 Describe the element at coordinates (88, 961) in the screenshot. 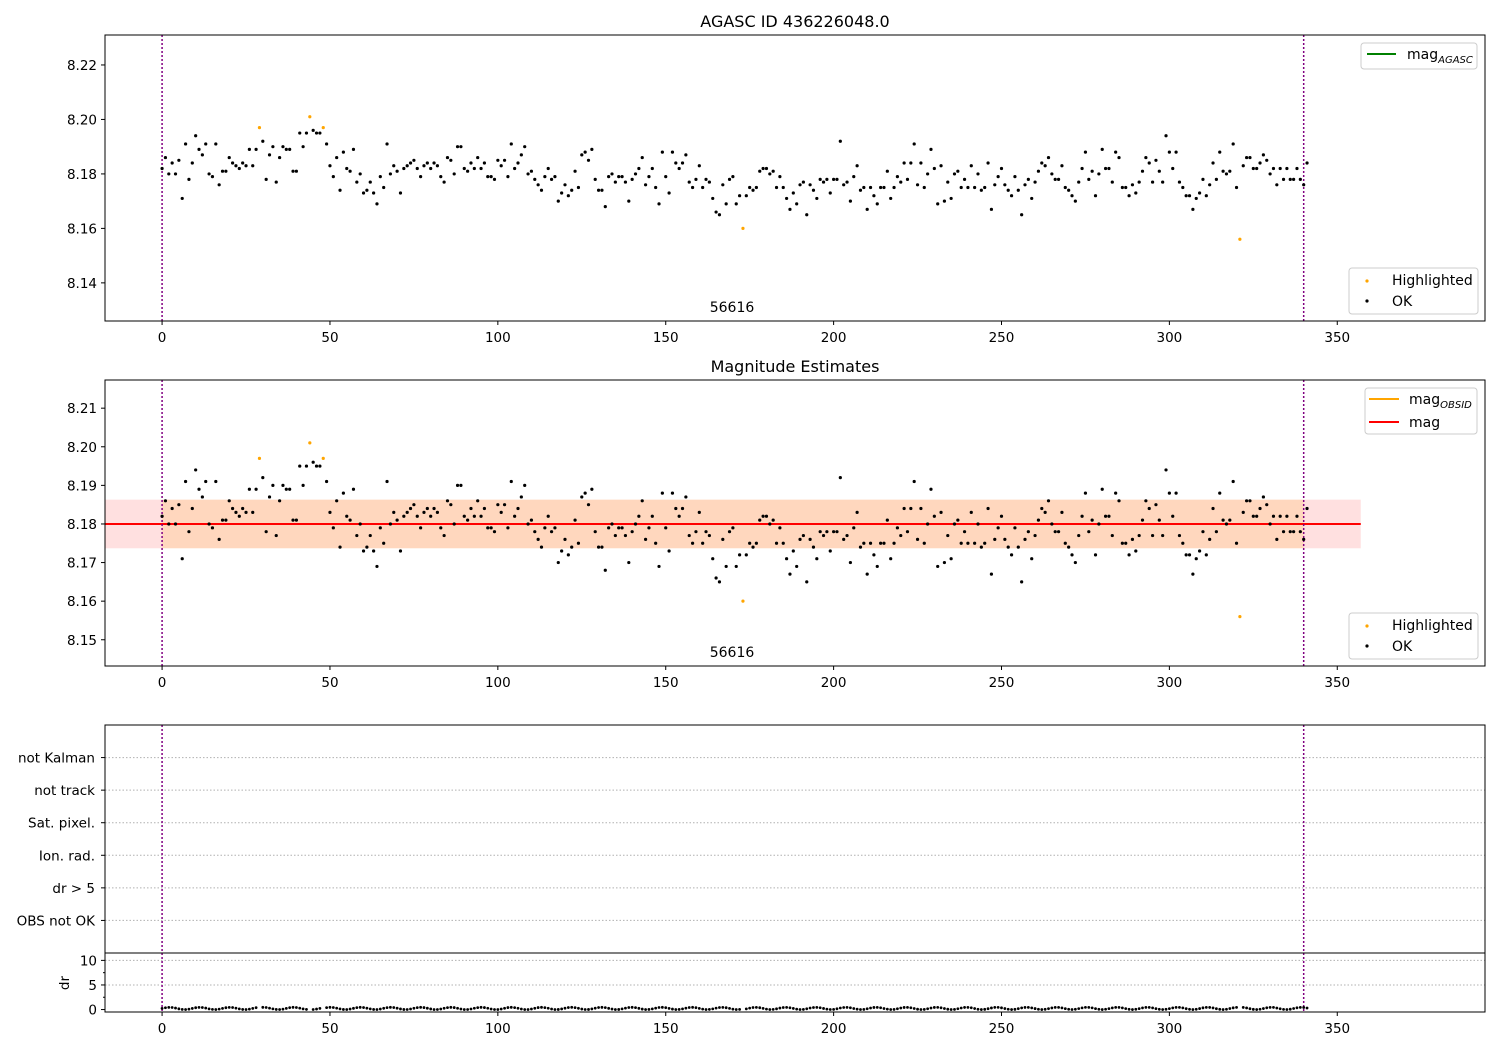

I see `y-tick-label: 10` at that location.